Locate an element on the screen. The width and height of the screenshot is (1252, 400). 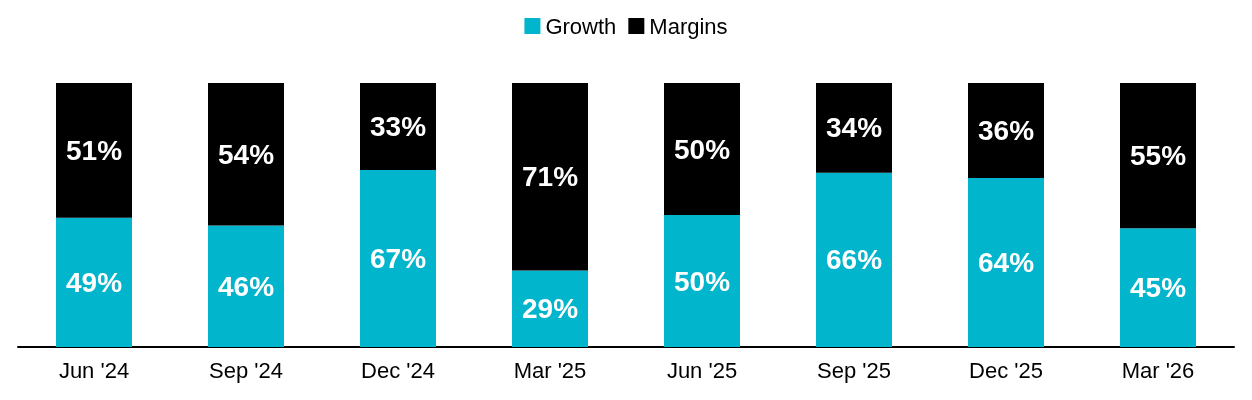
x-tick-label: Jun '25 is located at coordinates (702, 370).